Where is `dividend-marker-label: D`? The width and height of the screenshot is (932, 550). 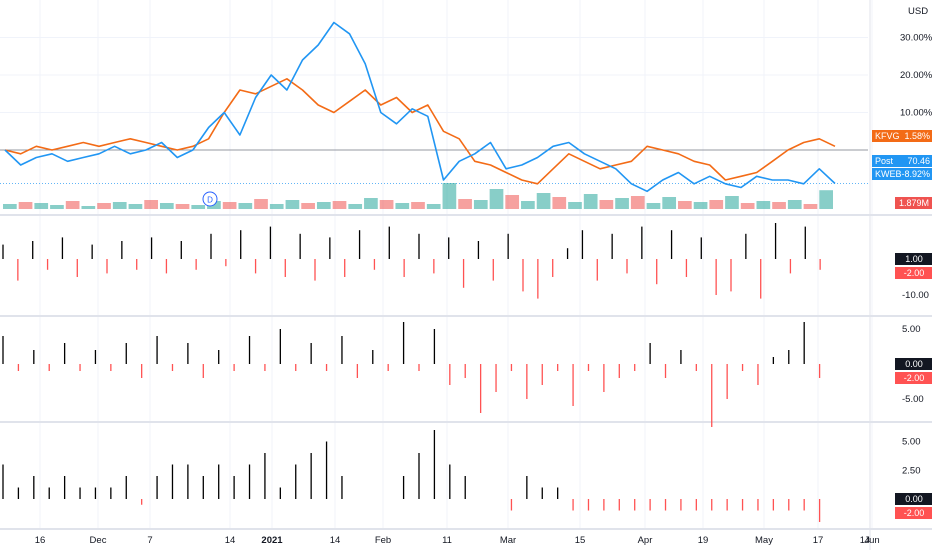 dividend-marker-label: D is located at coordinates (210, 200).